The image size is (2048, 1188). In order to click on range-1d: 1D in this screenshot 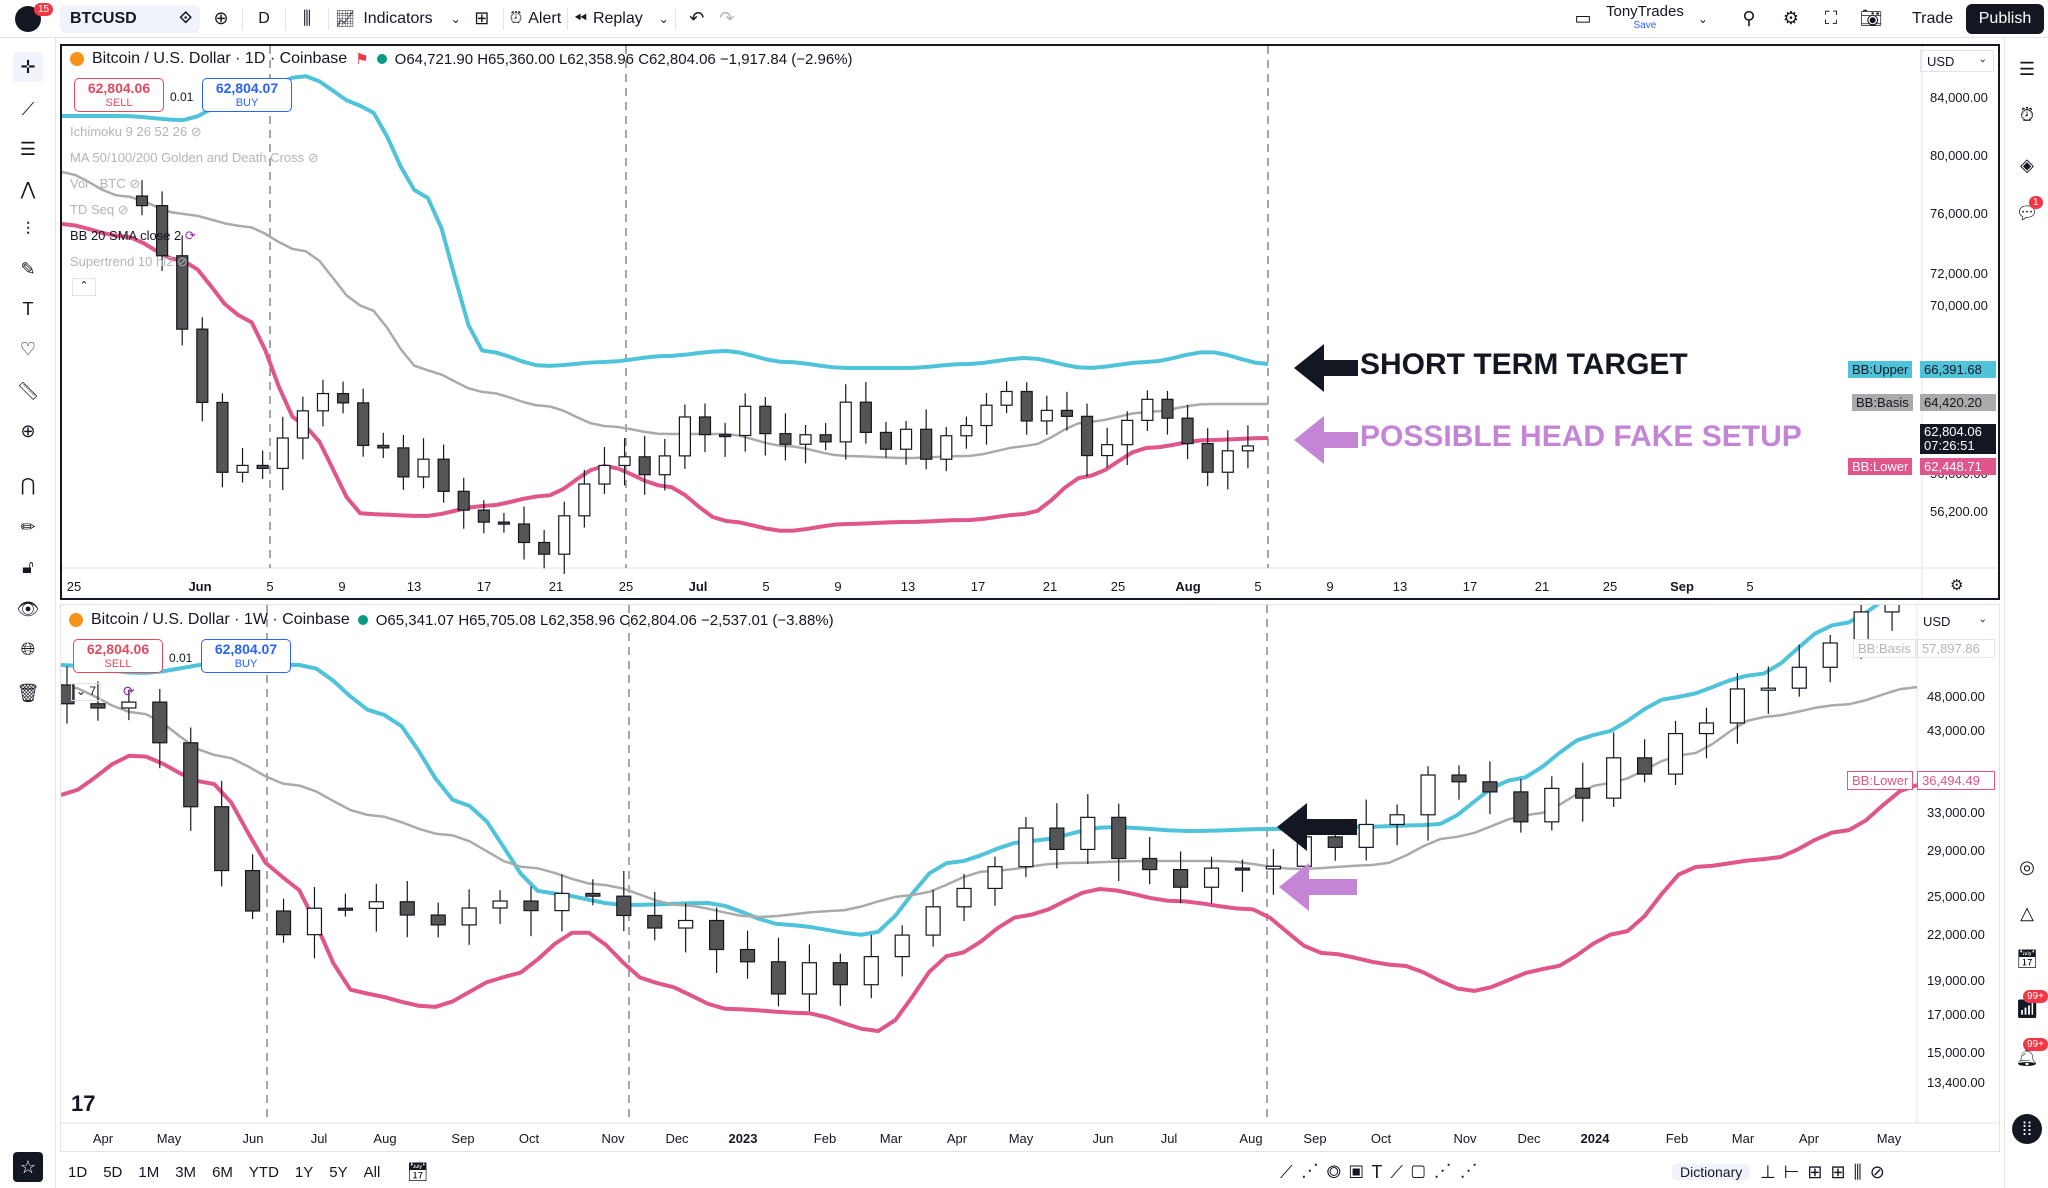, I will do `click(78, 1172)`.